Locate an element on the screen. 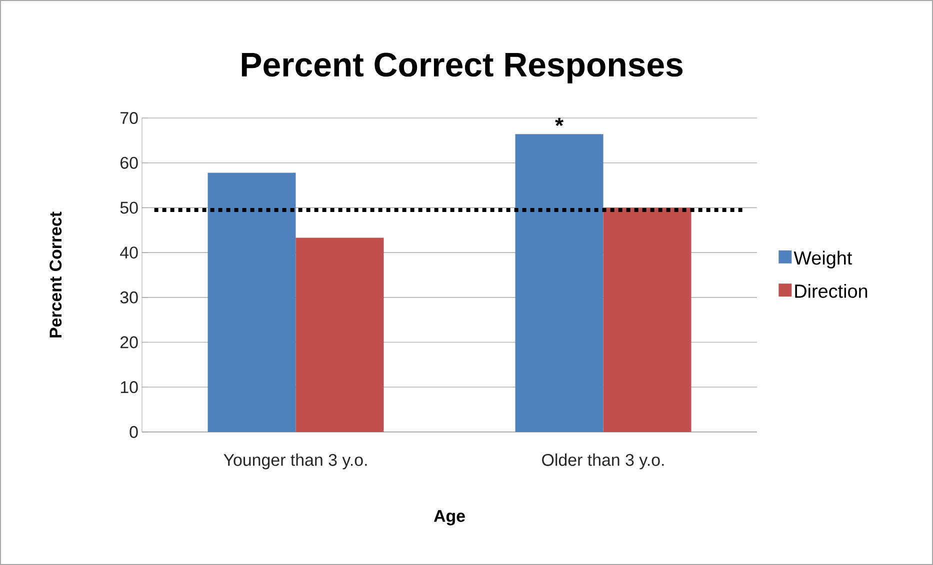 This screenshot has width=933, height=565. y-tick-label: 30 is located at coordinates (129, 297).